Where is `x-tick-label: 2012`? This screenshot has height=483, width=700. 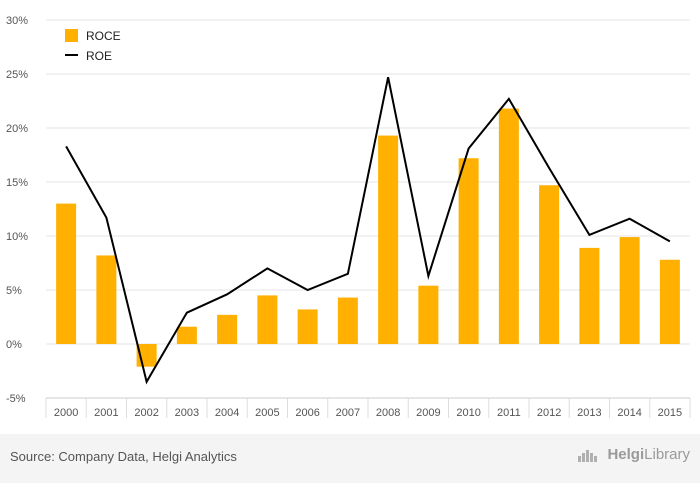
x-tick-label: 2012 is located at coordinates (549, 413).